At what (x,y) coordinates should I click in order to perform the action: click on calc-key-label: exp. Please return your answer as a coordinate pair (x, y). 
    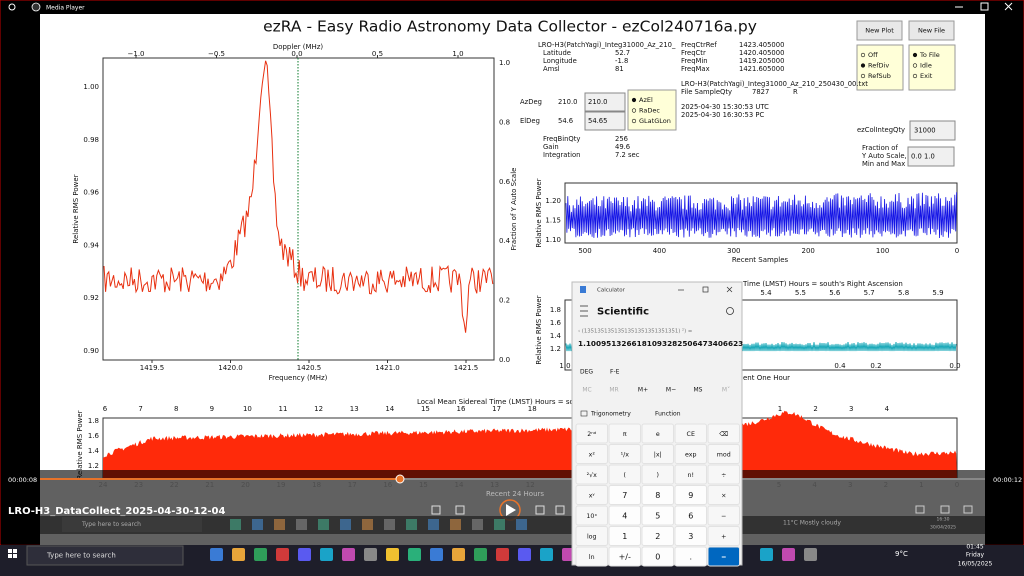
    Looking at the image, I should click on (691, 454).